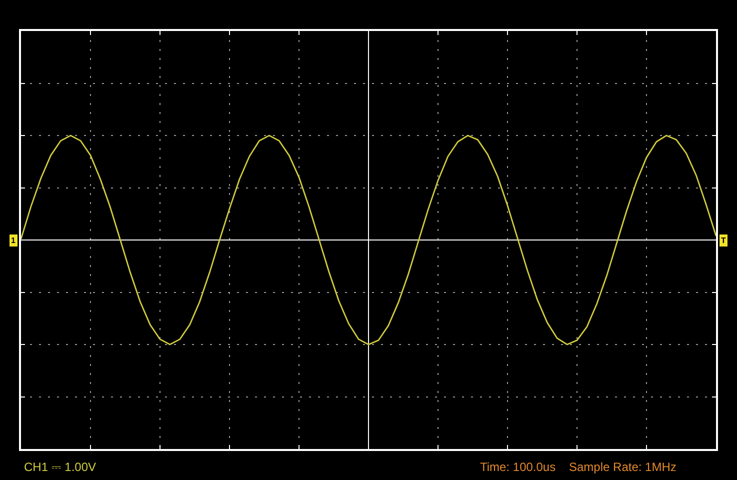 This screenshot has width=737, height=480. Describe the element at coordinates (13, 240) in the screenshot. I see `text: 1` at that location.